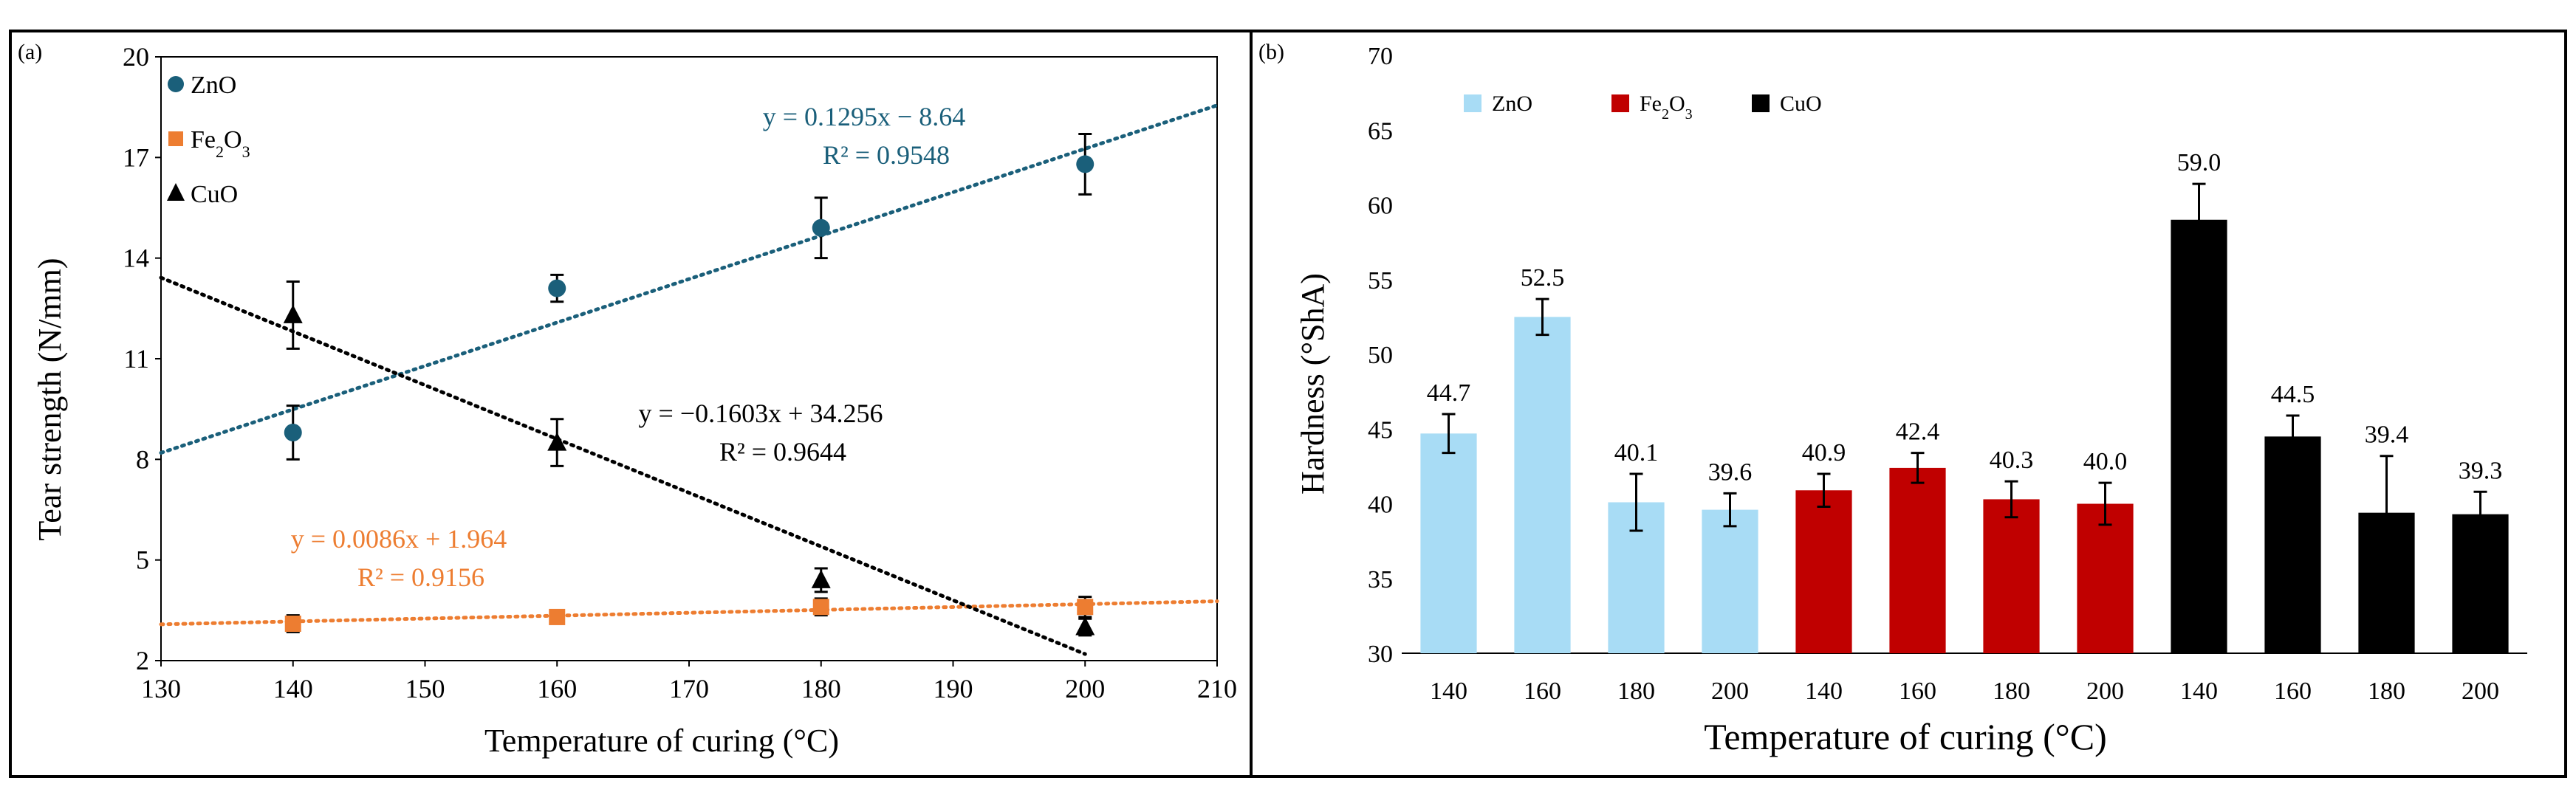 Image resolution: width=2576 pixels, height=792 pixels. Describe the element at coordinates (142, 560) in the screenshot. I see `y-tick-label: 5` at that location.